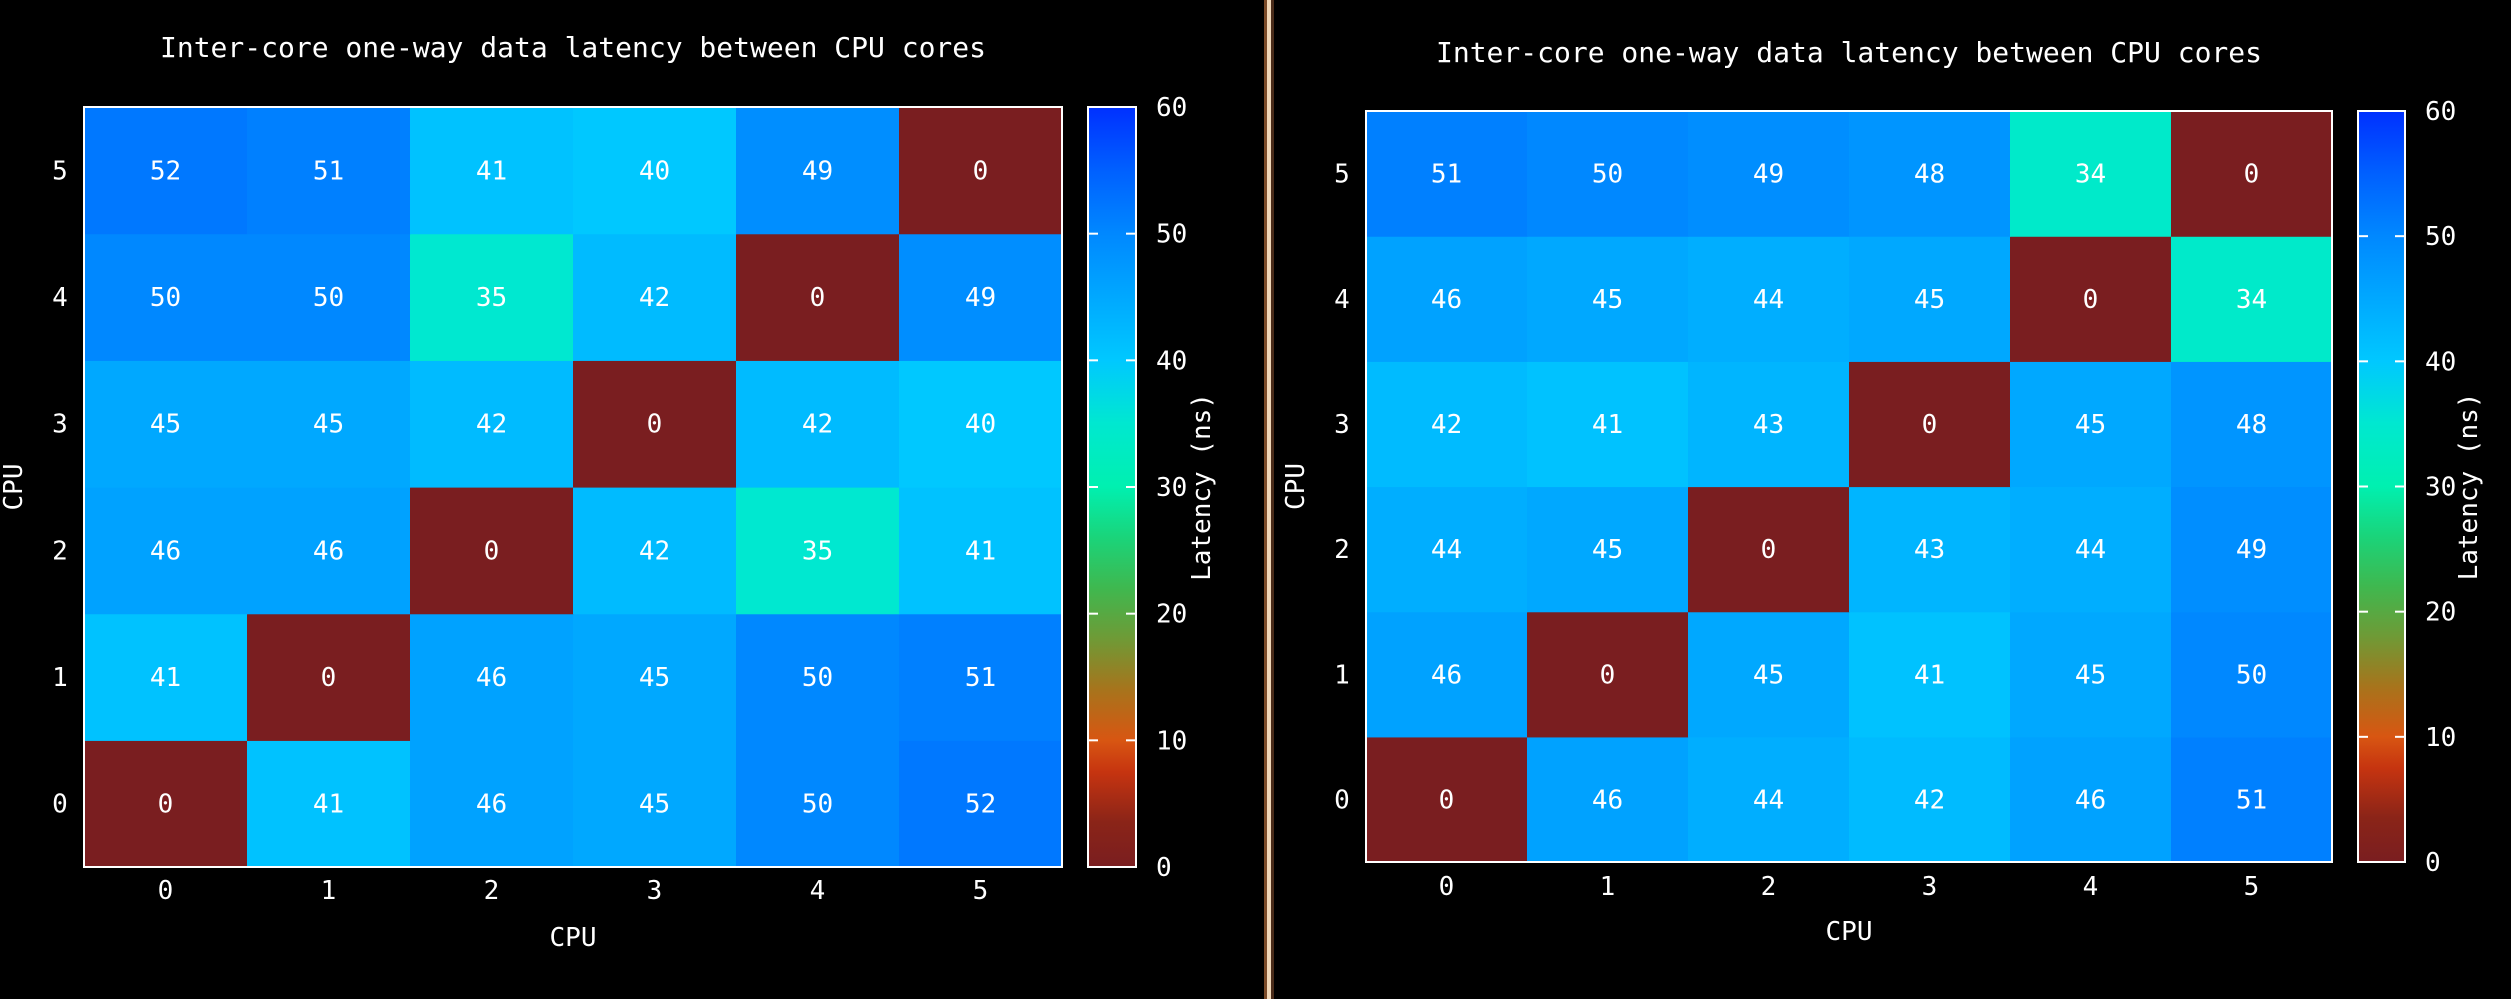 This screenshot has height=999, width=2511. I want to click on cell-value-label: 40, so click(980, 425).